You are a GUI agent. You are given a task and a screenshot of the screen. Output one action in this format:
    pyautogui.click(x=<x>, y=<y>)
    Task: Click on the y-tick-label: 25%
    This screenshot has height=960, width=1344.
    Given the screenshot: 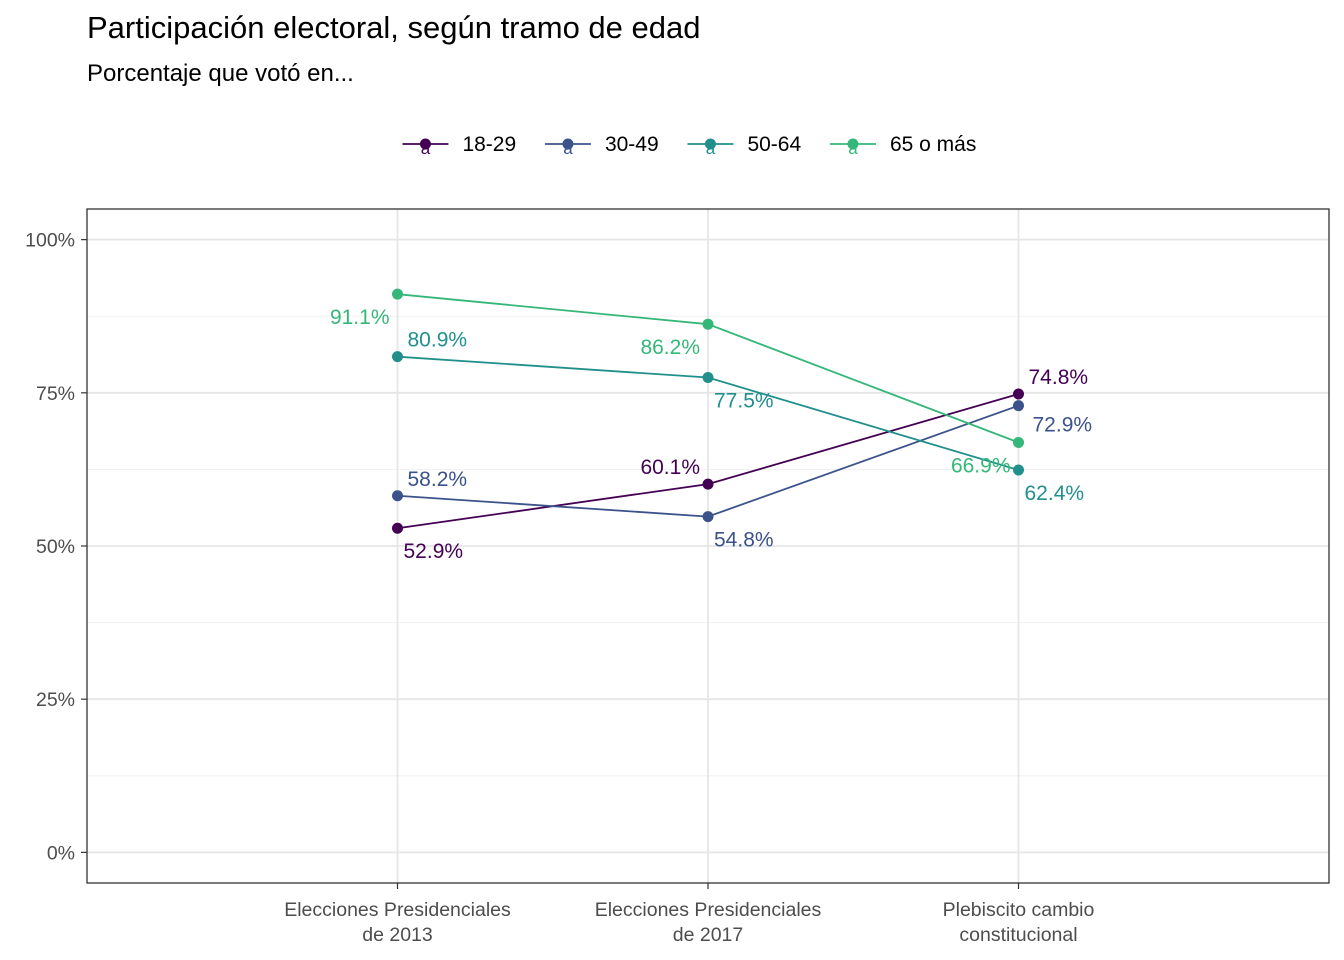 What is the action you would take?
    pyautogui.click(x=55, y=700)
    